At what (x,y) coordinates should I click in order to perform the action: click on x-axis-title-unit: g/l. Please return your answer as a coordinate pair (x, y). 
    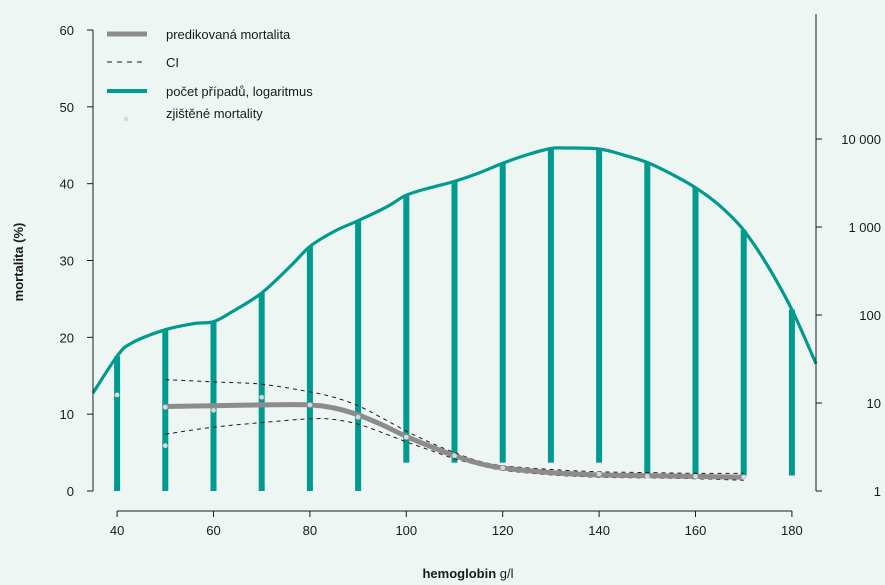
    Looking at the image, I should click on (504, 573).